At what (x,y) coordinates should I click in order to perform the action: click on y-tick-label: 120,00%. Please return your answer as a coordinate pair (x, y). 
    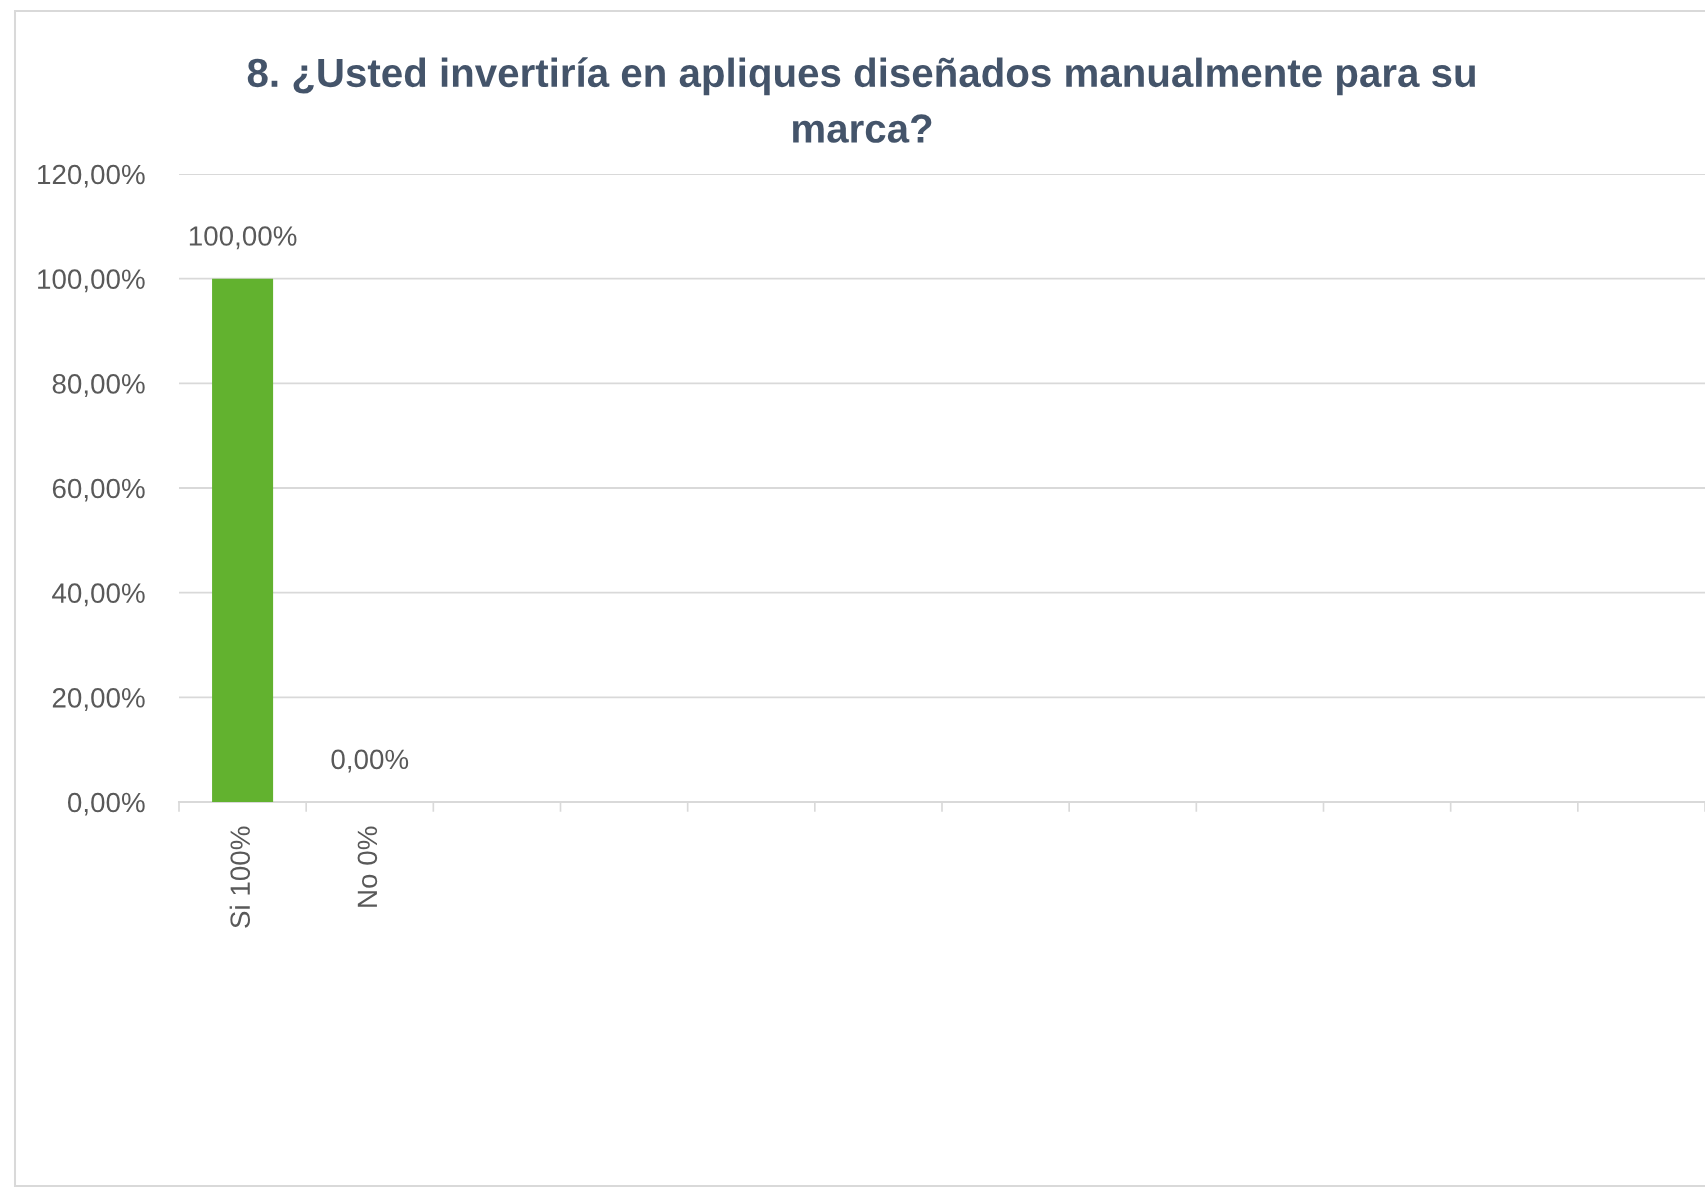
    Looking at the image, I should click on (91, 176).